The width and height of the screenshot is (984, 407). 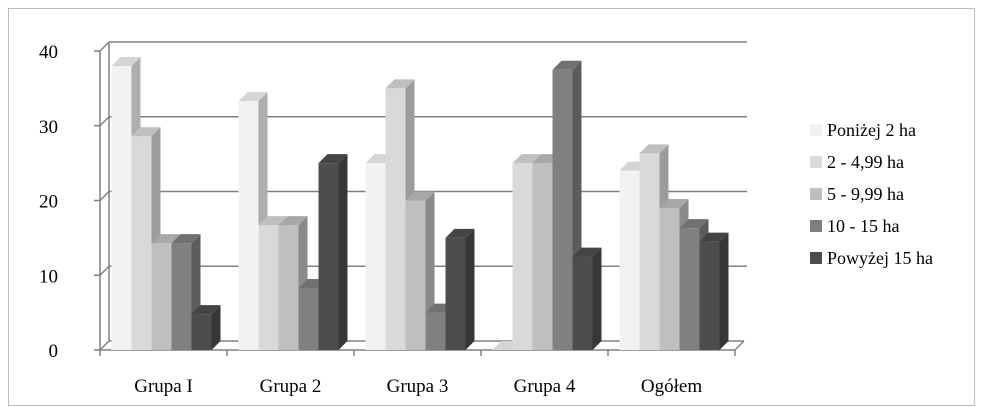 What do you see at coordinates (863, 226) in the screenshot?
I see `legend-label: 10 - 15 ha` at bounding box center [863, 226].